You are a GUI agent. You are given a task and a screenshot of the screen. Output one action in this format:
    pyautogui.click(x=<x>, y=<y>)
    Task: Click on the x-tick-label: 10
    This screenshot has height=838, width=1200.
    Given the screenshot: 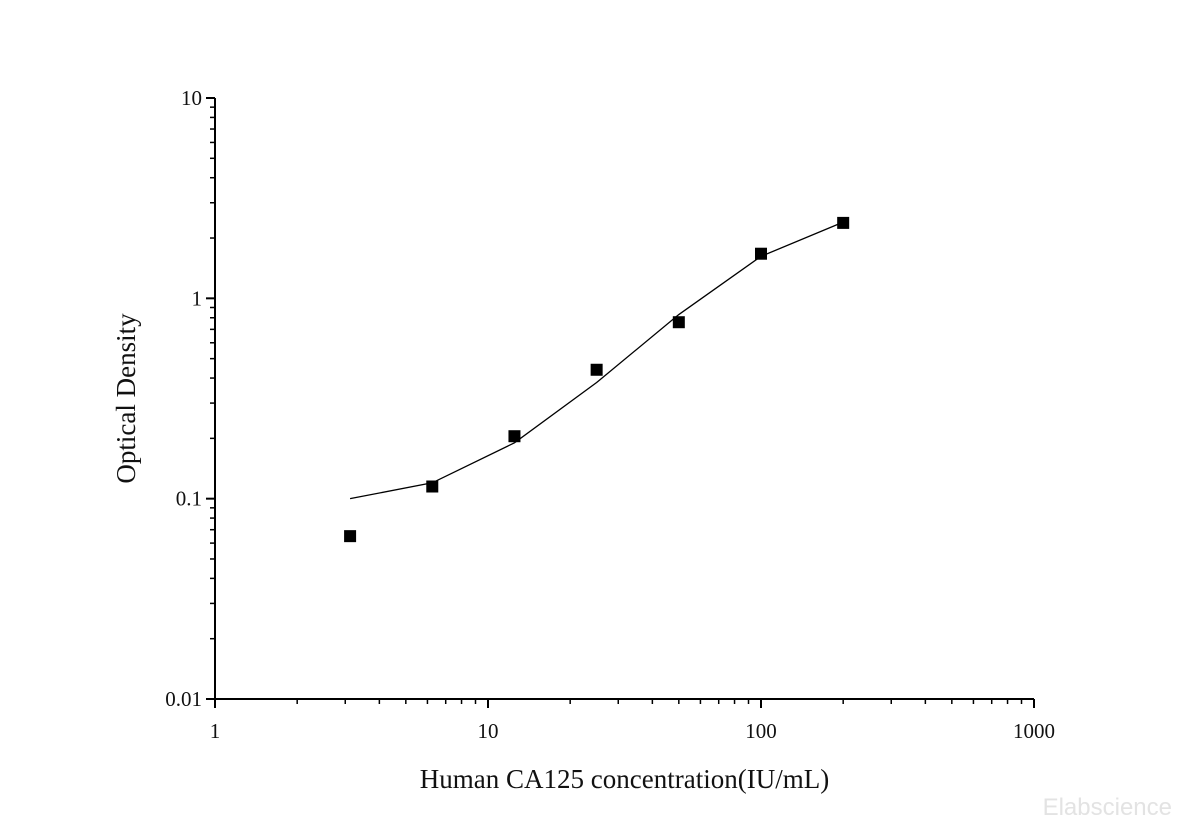 What is the action you would take?
    pyautogui.click(x=488, y=731)
    